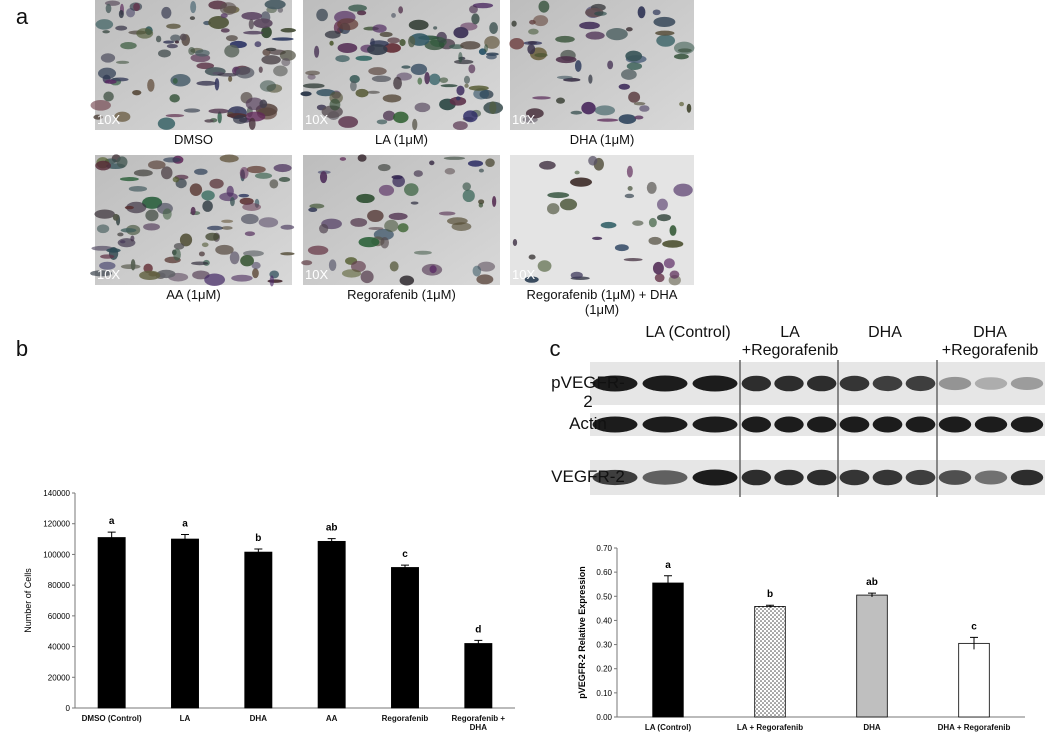  Describe the element at coordinates (56, 524) in the screenshot. I see `y-tick-label: 120000` at that location.